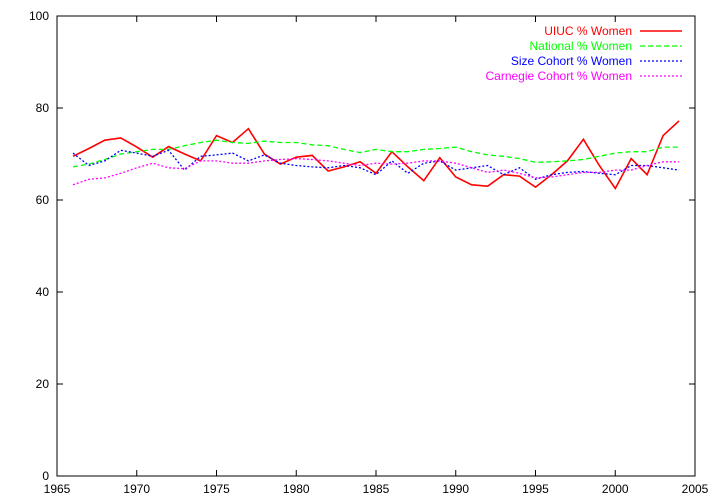 Image resolution: width=720 pixels, height=504 pixels. Describe the element at coordinates (615, 489) in the screenshot. I see `x-tick-label: 2000` at that location.